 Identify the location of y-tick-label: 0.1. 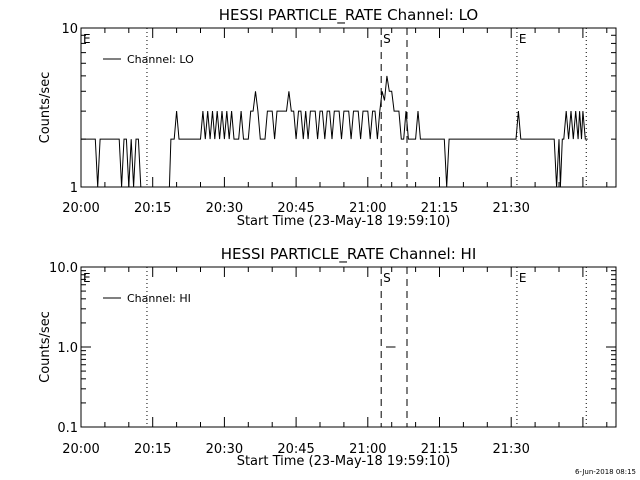
(67, 428).